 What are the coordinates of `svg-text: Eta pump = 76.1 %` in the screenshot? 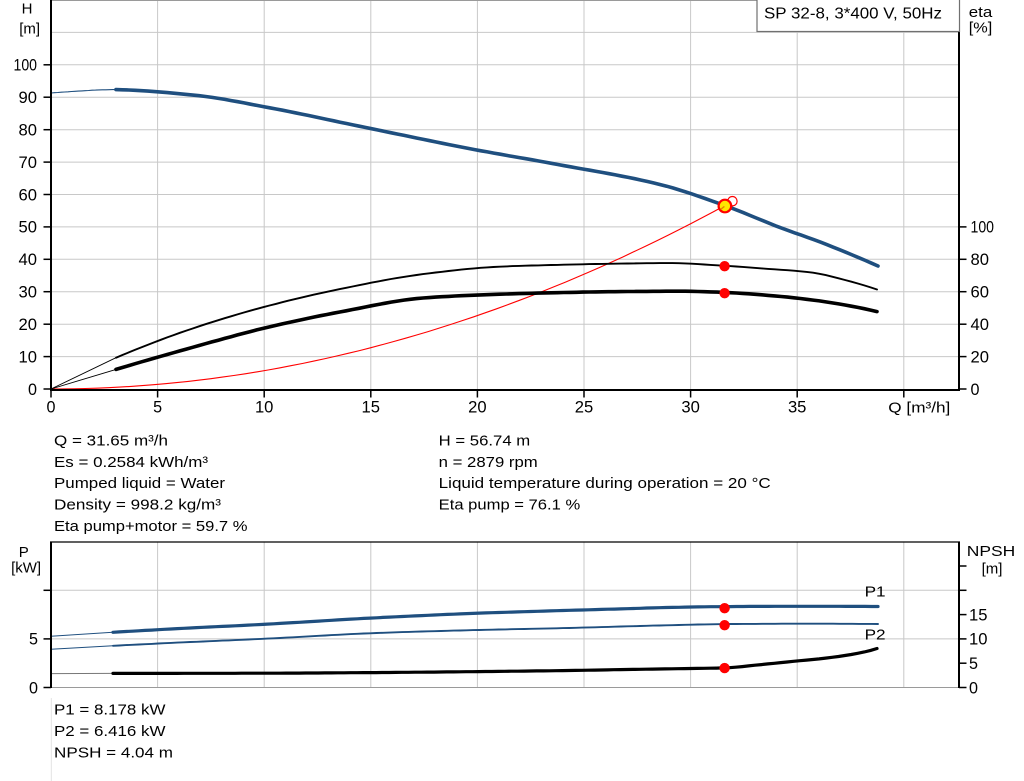 It's located at (510, 504).